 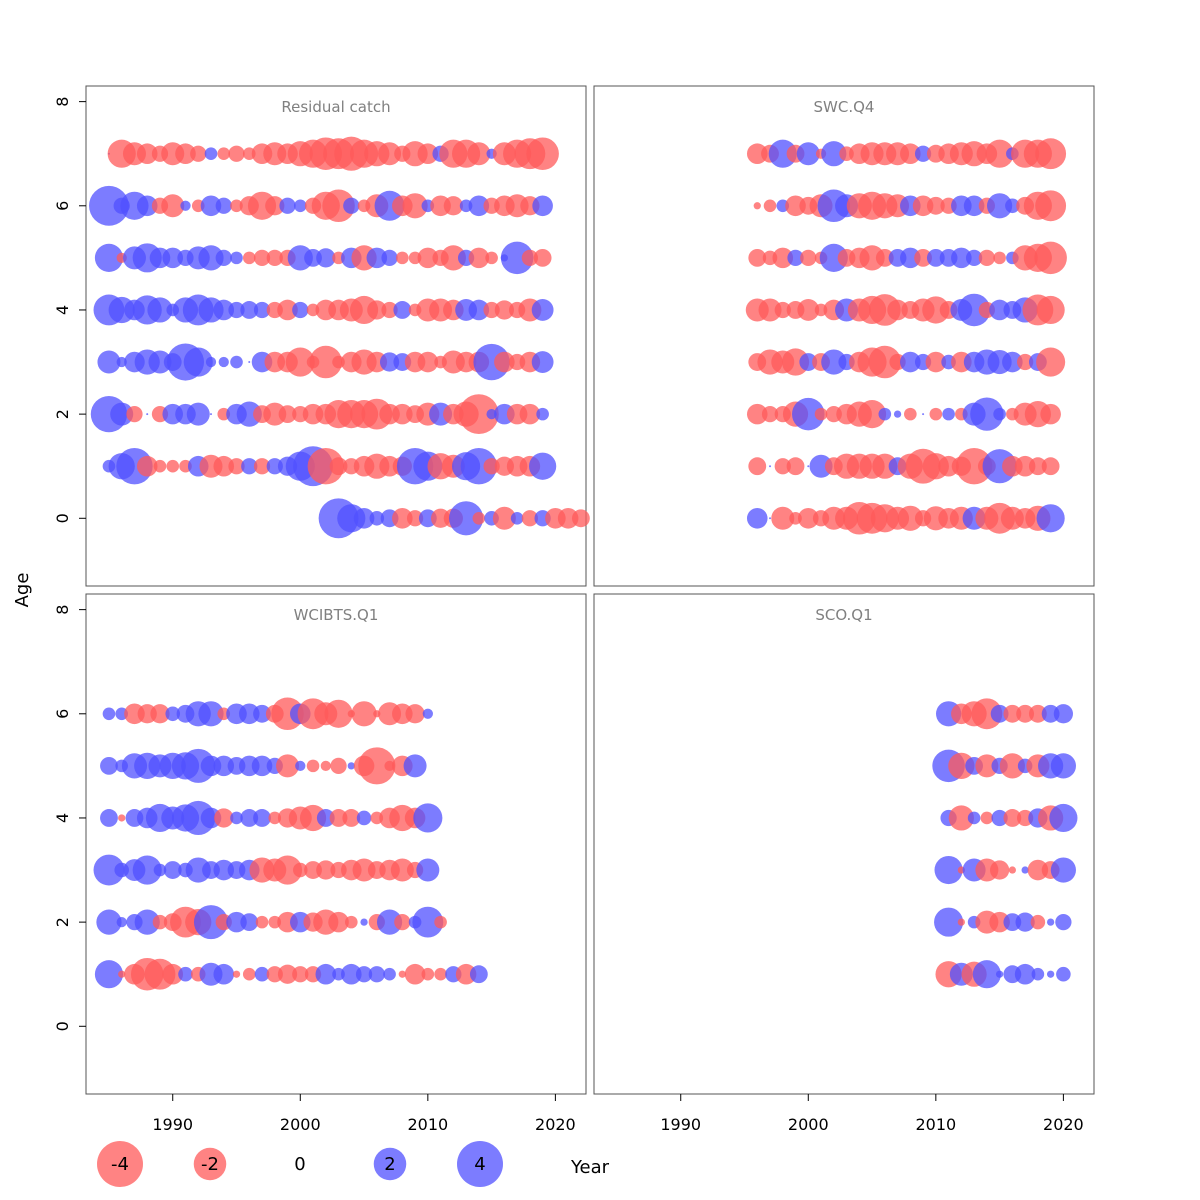 What do you see at coordinates (62, 818) in the screenshot?
I see `y-tick-label: 4` at bounding box center [62, 818].